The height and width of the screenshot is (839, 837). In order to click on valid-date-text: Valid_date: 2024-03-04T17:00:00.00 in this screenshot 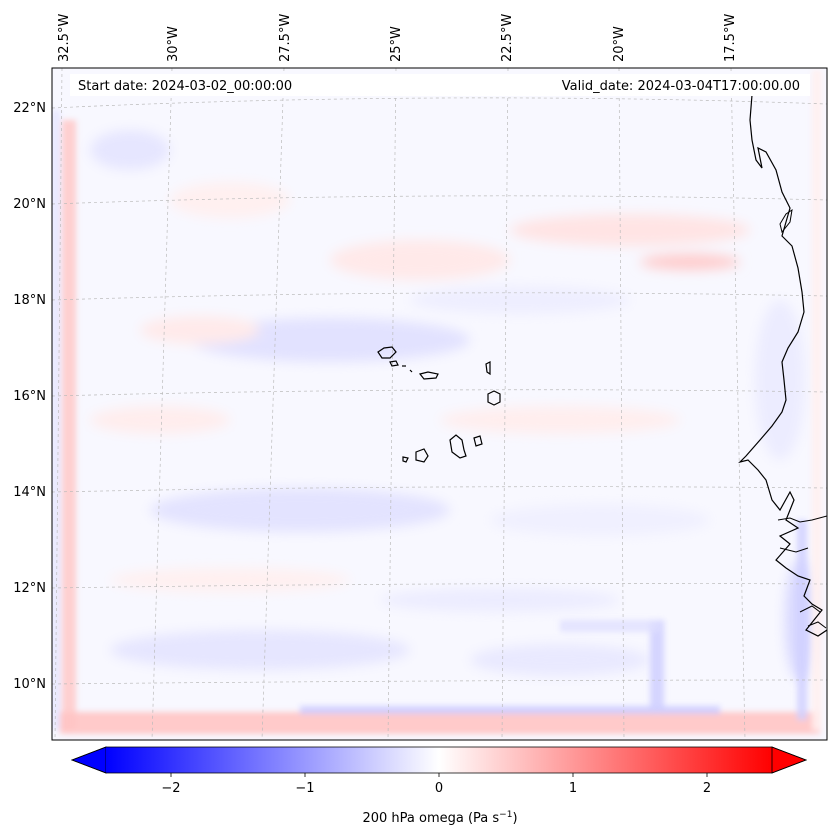, I will do `click(681, 86)`.